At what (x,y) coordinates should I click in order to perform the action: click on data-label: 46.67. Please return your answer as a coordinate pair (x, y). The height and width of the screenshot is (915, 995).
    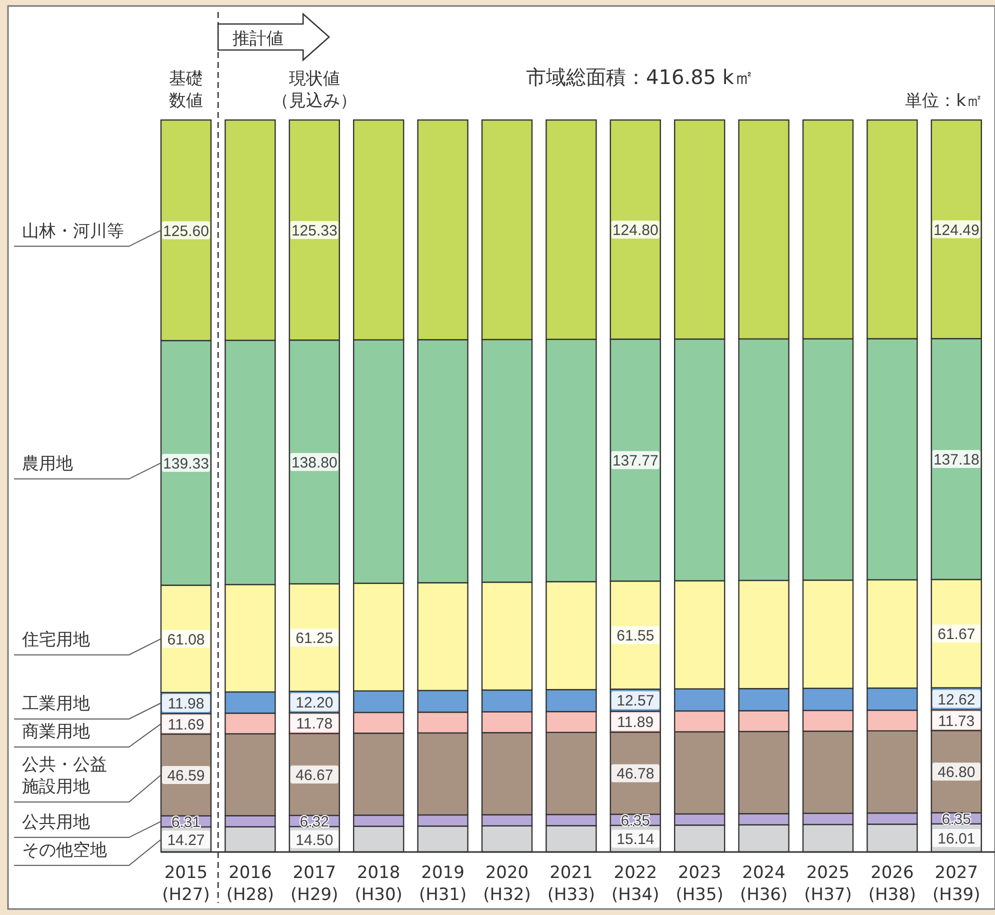
    Looking at the image, I should click on (315, 775).